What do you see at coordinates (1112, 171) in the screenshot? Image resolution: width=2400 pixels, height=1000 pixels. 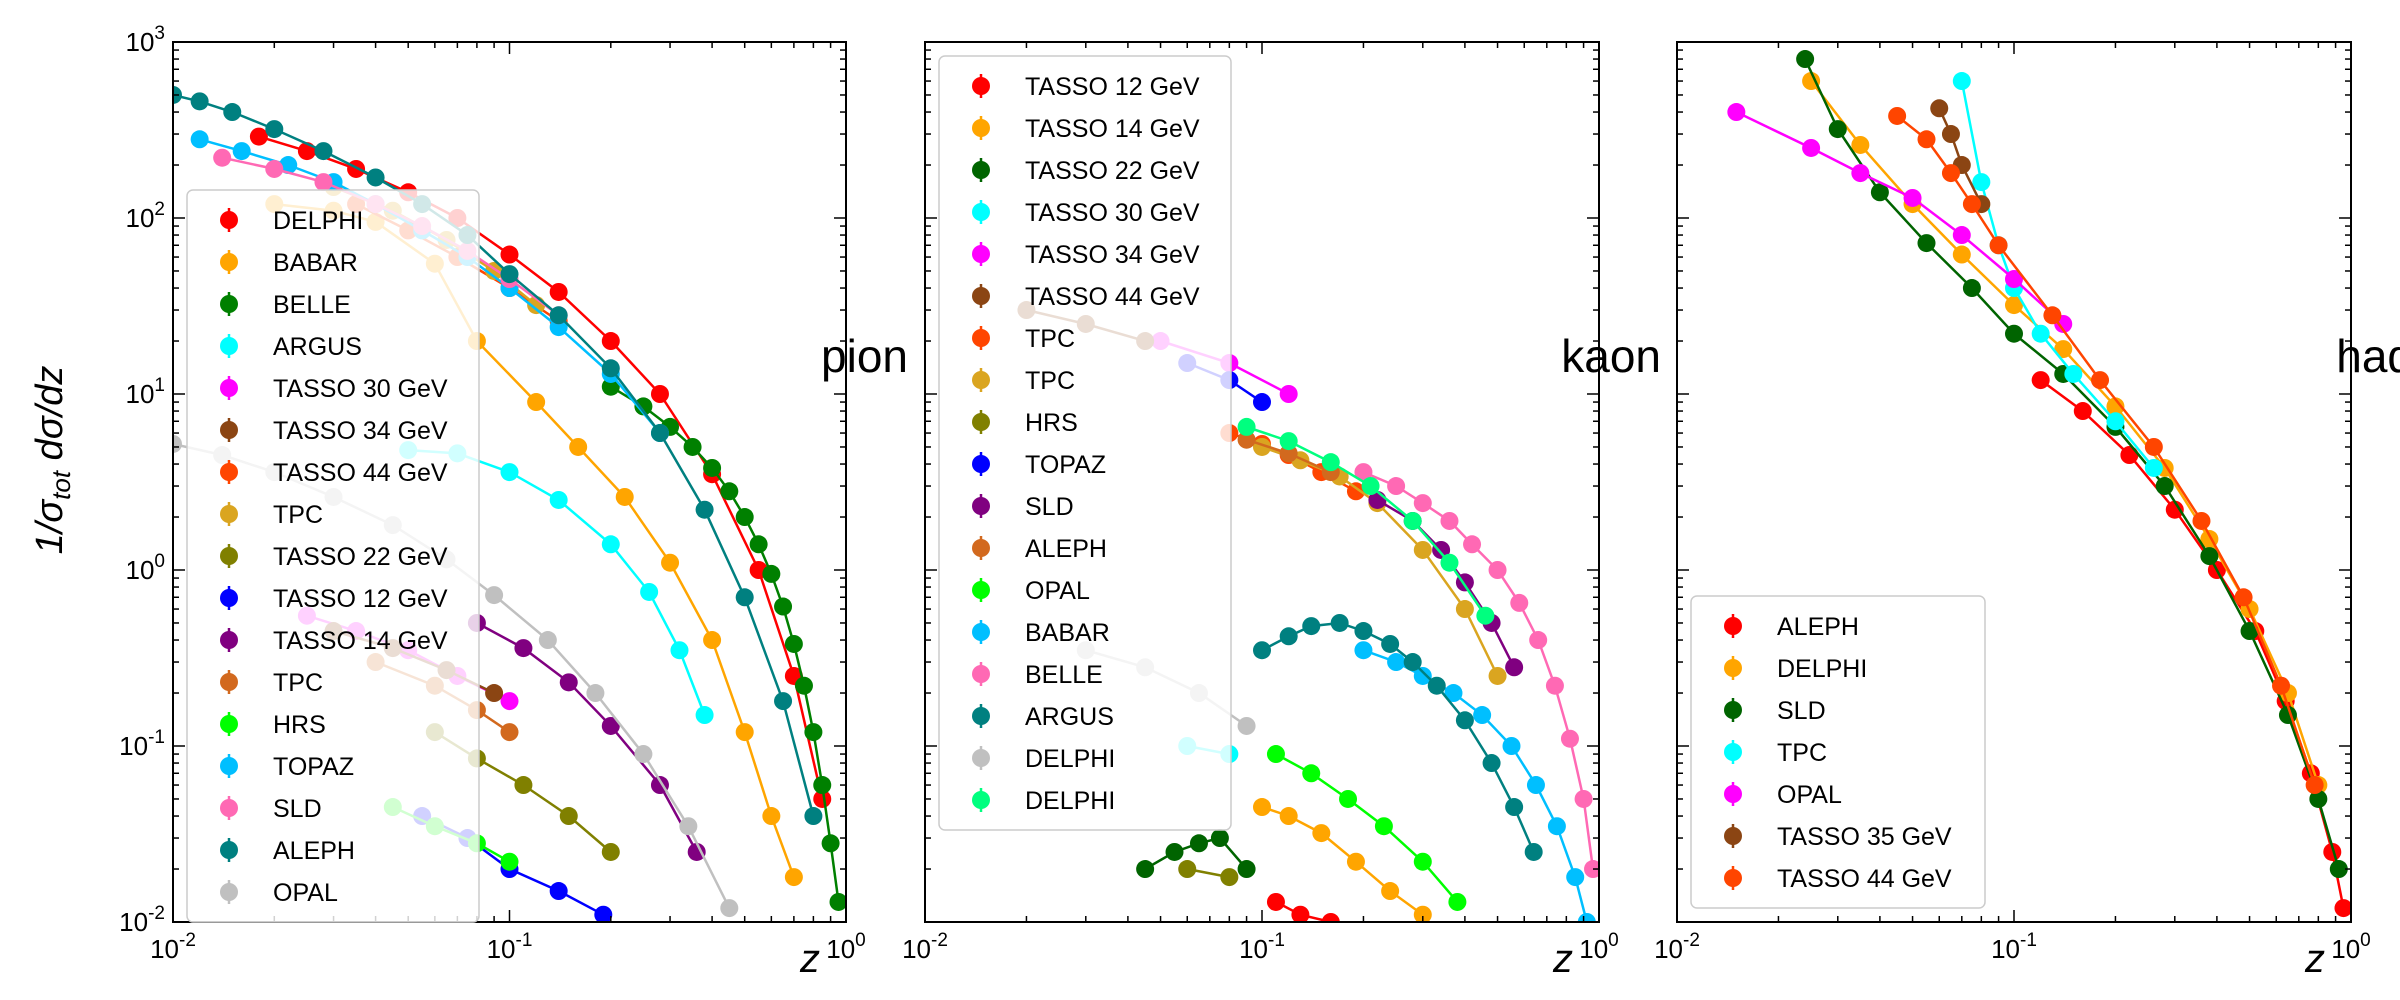 I see `legend-label: TASSO 22 GeV` at bounding box center [1112, 171].